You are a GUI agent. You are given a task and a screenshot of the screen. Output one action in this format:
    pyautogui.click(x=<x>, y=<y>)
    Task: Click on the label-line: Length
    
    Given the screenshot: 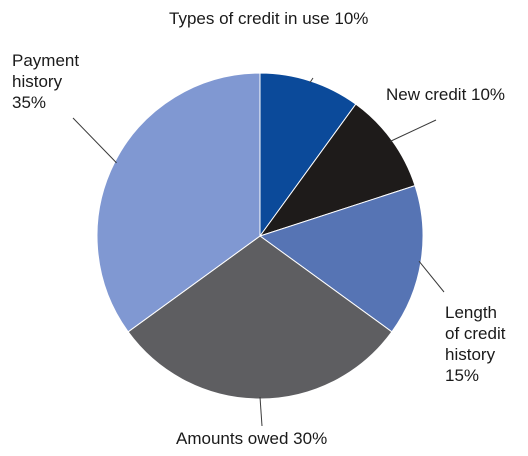 What is the action you would take?
    pyautogui.click(x=471, y=312)
    